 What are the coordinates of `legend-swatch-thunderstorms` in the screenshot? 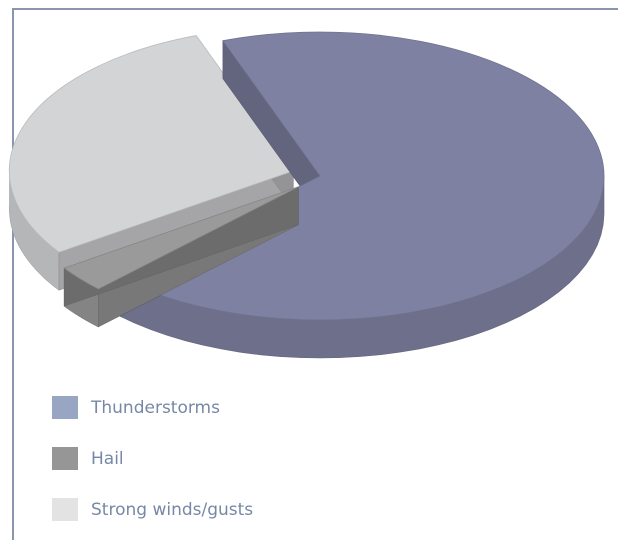 It's located at (65, 407).